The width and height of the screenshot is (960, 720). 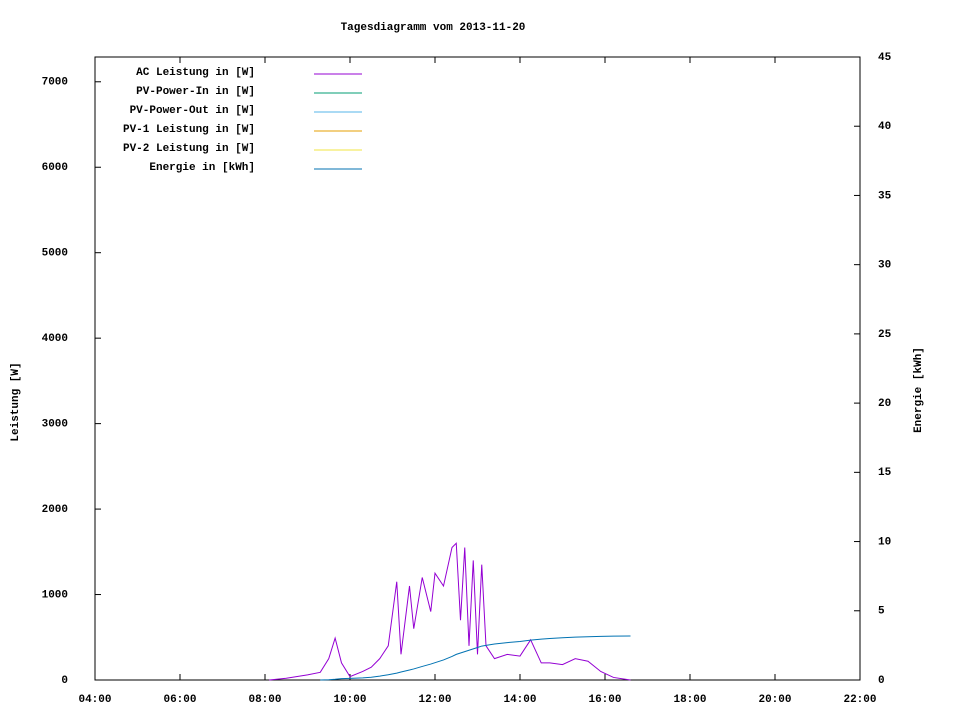 What do you see at coordinates (885, 335) in the screenshot?
I see `y2-tick-label: 25` at bounding box center [885, 335].